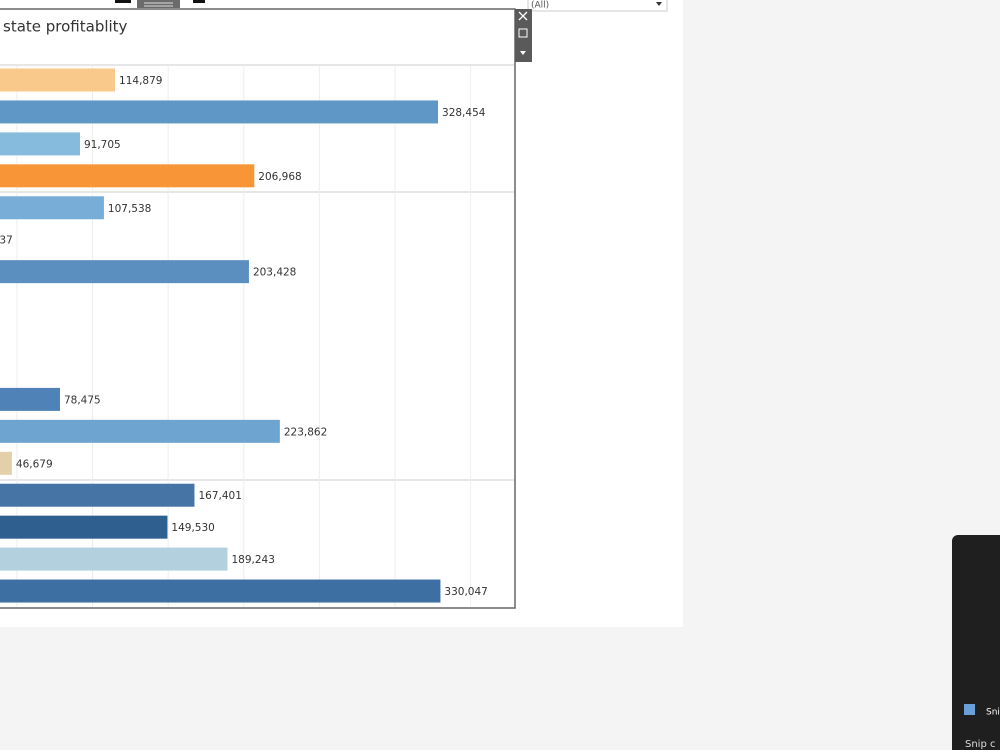 This screenshot has height=750, width=1000. I want to click on chart-controls, so click(523, 35).